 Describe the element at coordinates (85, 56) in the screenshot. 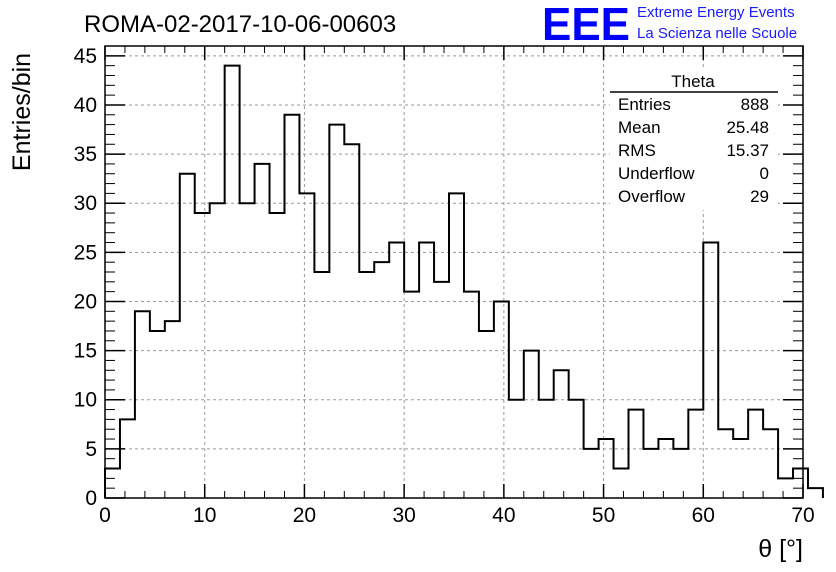

I see `y-tick-label: 45` at that location.